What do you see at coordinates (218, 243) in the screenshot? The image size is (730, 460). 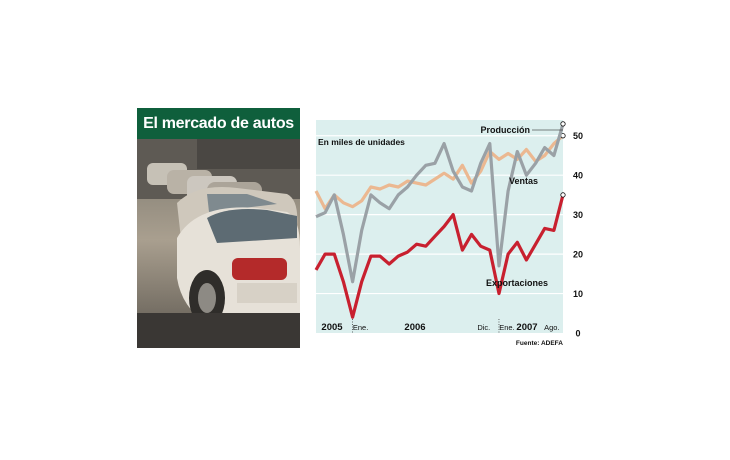 I see `car-lot-illustration` at bounding box center [218, 243].